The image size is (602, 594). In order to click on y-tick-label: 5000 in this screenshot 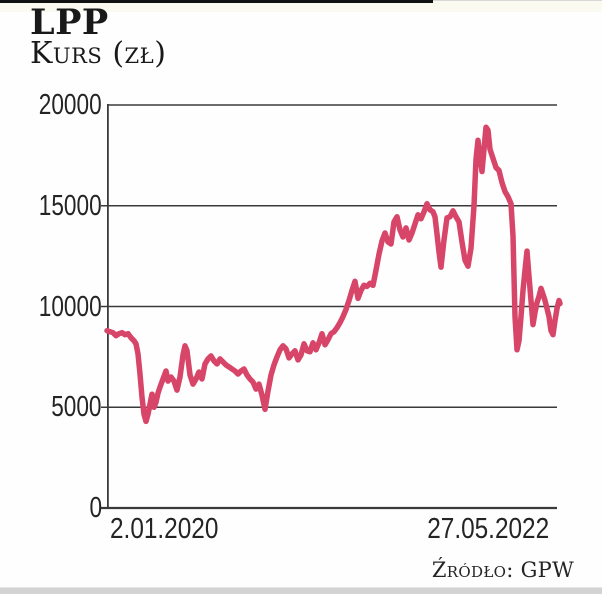, I will do `click(76, 407)`.